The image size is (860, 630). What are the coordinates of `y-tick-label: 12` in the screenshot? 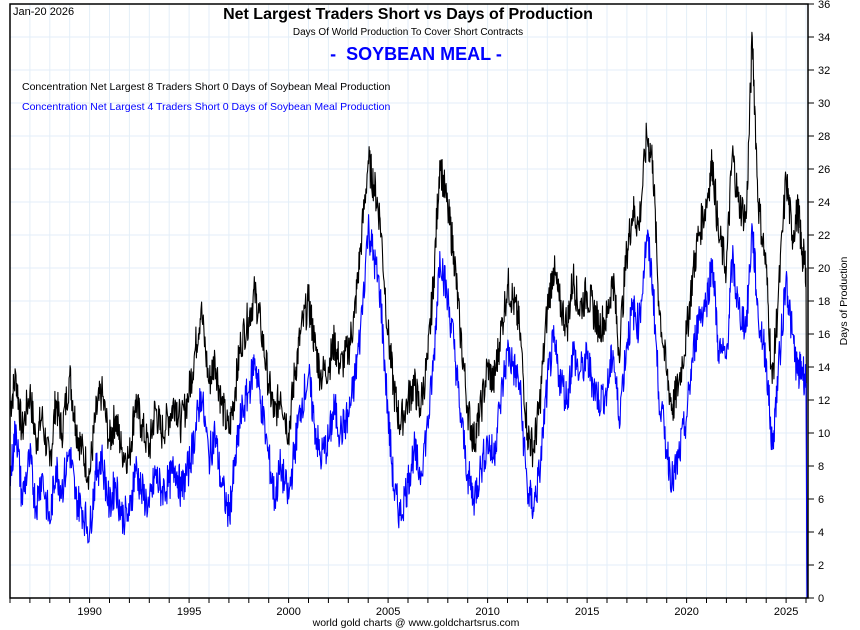 It's located at (824, 401).